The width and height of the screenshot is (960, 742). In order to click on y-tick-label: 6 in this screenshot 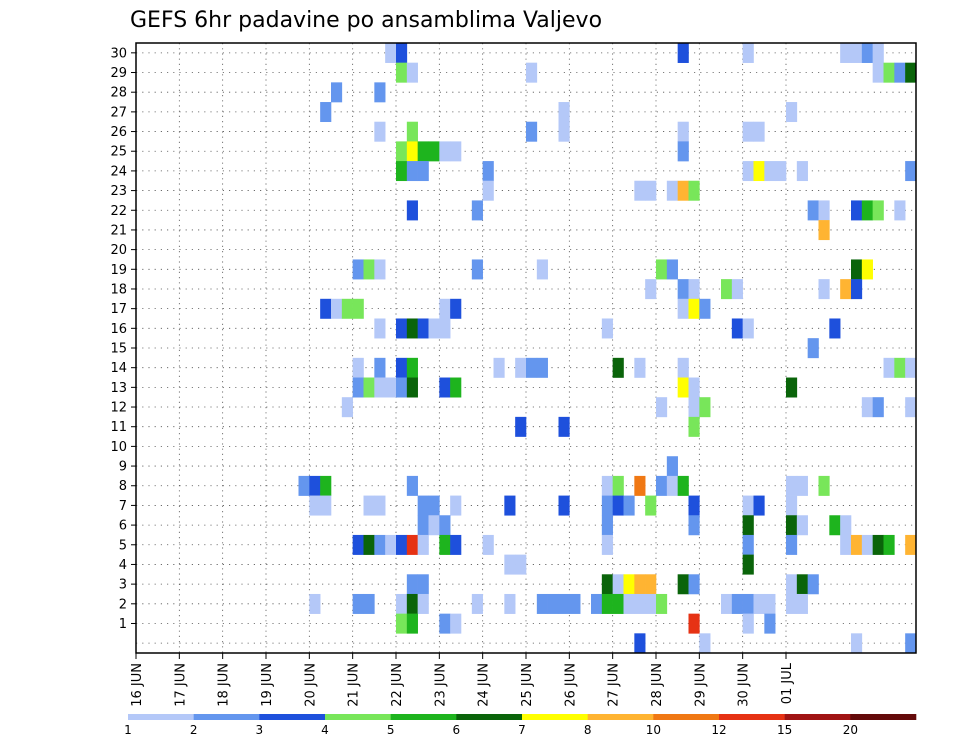, I will do `click(123, 526)`.